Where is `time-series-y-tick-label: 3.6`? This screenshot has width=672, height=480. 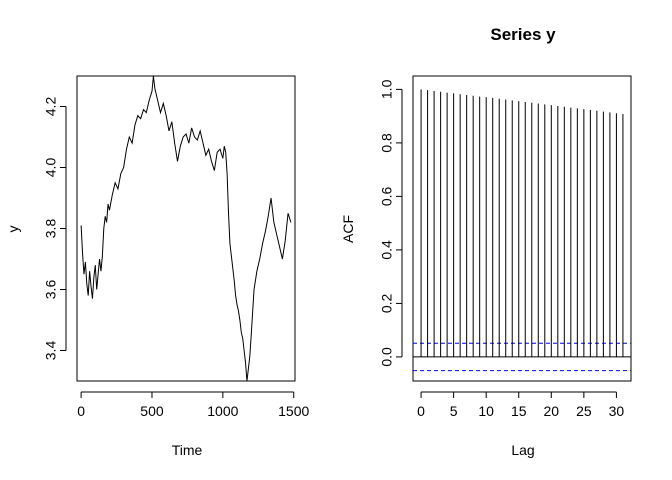
time-series-y-tick-label: 3.6 is located at coordinates (51, 290).